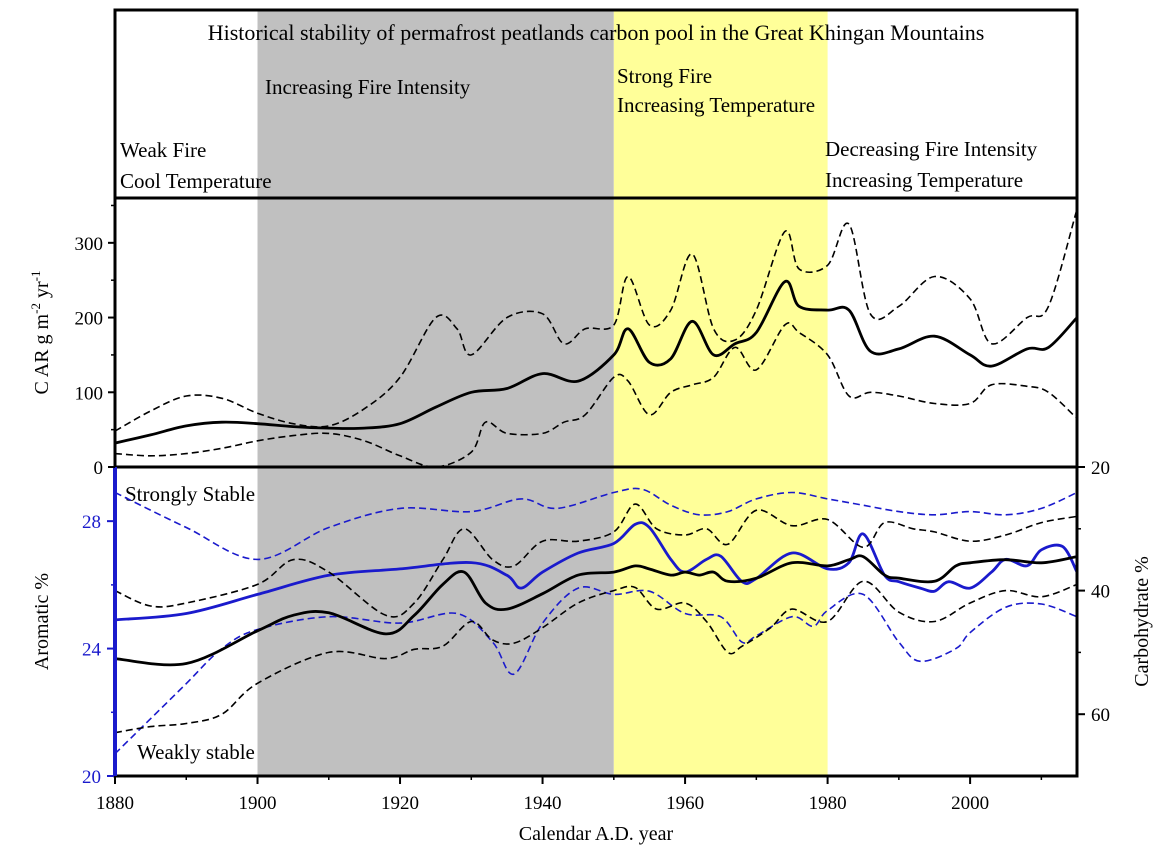 The image size is (1170, 862). I want to click on carbohydrate-tick-label: 60, so click(1100, 715).